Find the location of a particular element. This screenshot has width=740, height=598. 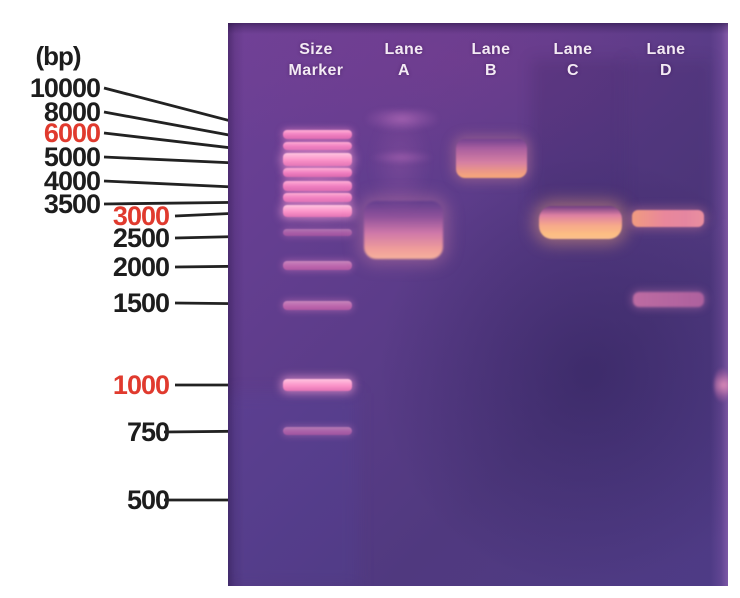

marker-label-750: 750 is located at coordinates (148, 432).